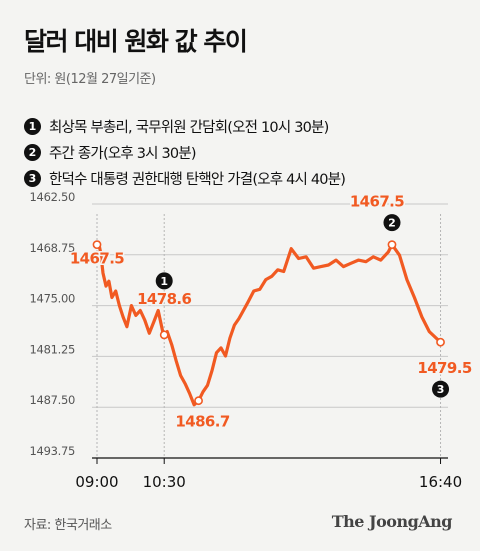 This screenshot has height=551, width=480. Describe the element at coordinates (440, 482) in the screenshot. I see `x-tick-label: 16:40` at that location.